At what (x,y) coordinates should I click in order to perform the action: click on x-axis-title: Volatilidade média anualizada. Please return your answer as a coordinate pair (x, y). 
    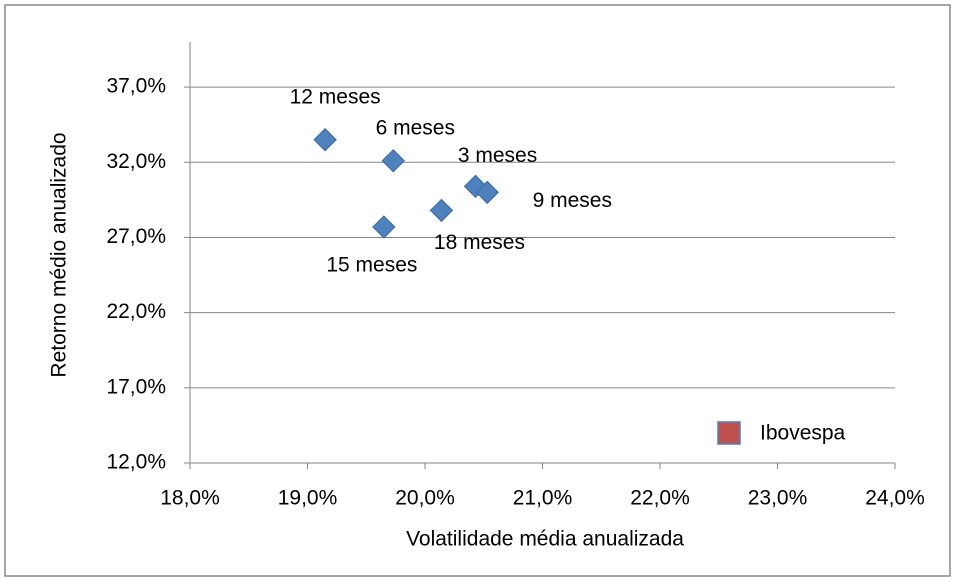
    Looking at the image, I should click on (545, 539).